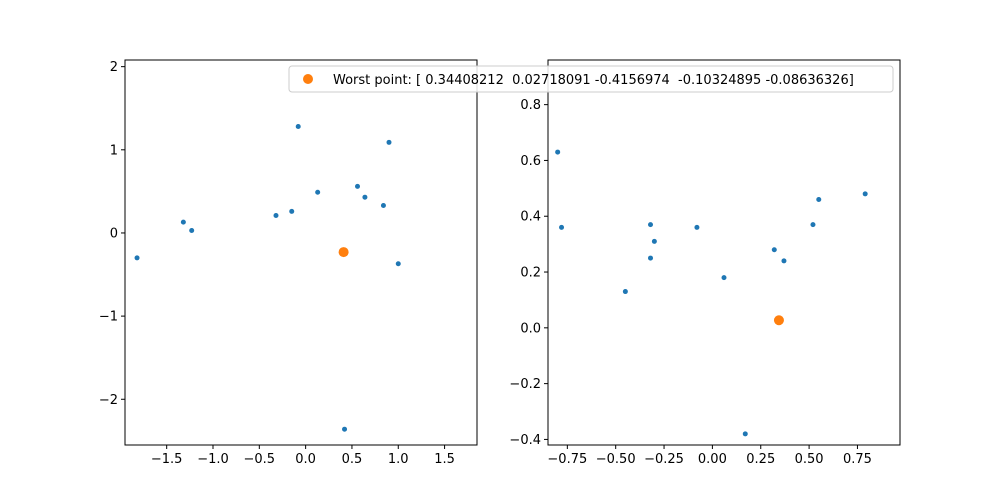 The width and height of the screenshot is (1000, 500). I want to click on x-tick-label: 1.0, so click(398, 459).